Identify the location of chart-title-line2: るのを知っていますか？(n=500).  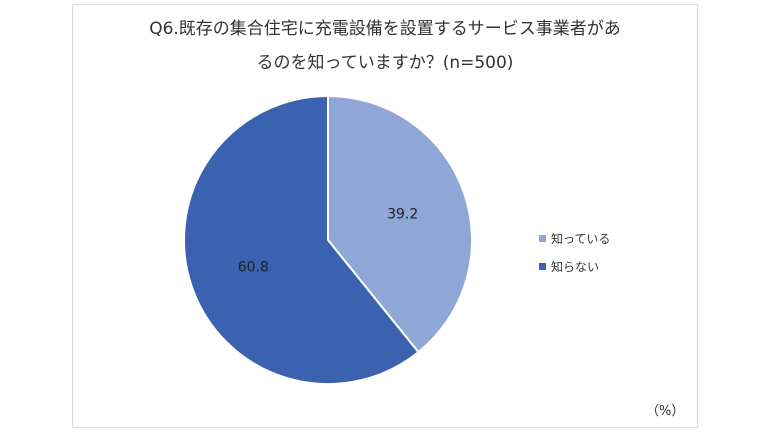
(385, 63).